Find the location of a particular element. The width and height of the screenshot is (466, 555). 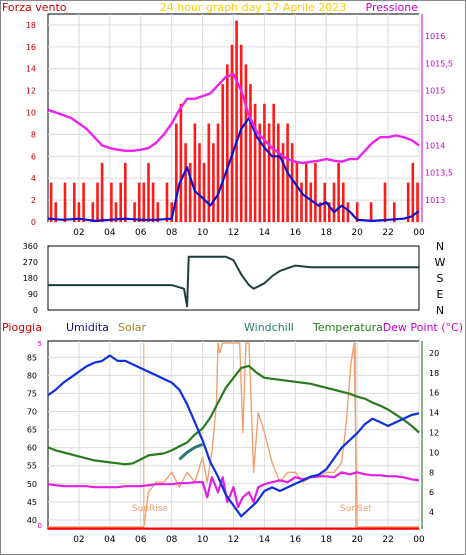

y2-tick-label: 14 is located at coordinates (434, 413).